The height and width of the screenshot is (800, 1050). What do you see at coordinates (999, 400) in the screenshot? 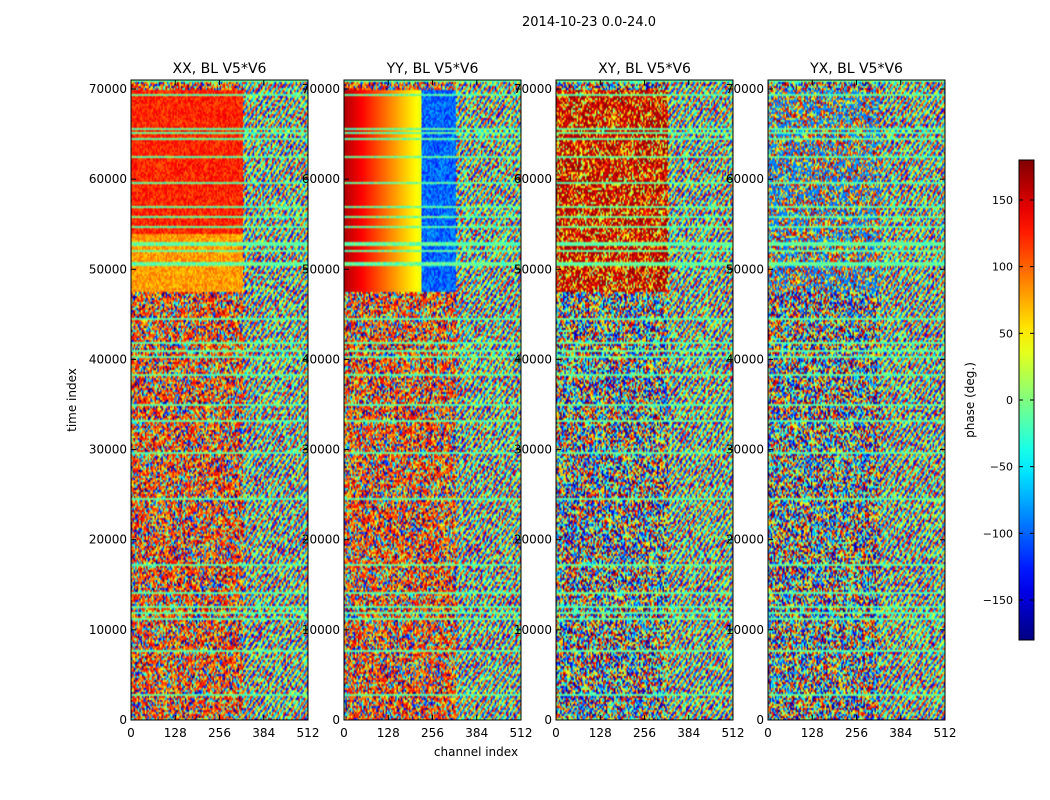
I see `colorbar: 150 100 50 0 −50 −100 −150 phase (deg.)` at bounding box center [999, 400].